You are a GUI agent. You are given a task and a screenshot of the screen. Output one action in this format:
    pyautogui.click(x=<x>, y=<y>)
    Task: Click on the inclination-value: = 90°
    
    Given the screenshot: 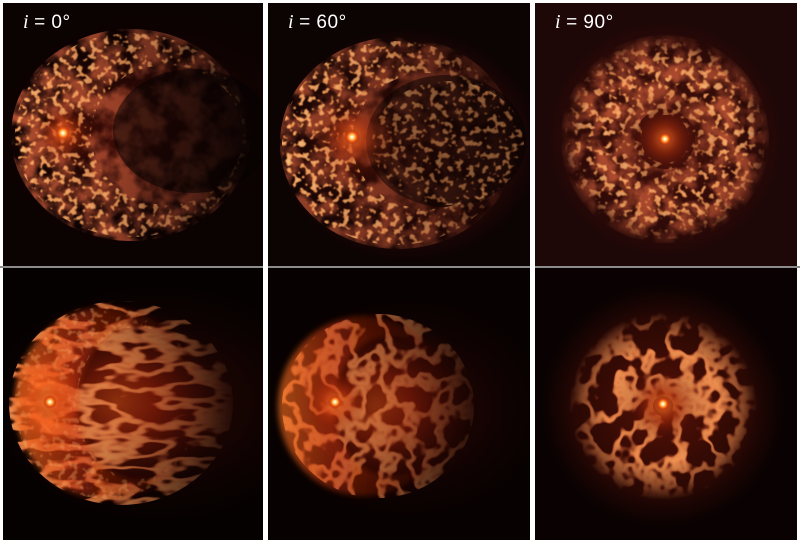 What is the action you would take?
    pyautogui.click(x=590, y=22)
    